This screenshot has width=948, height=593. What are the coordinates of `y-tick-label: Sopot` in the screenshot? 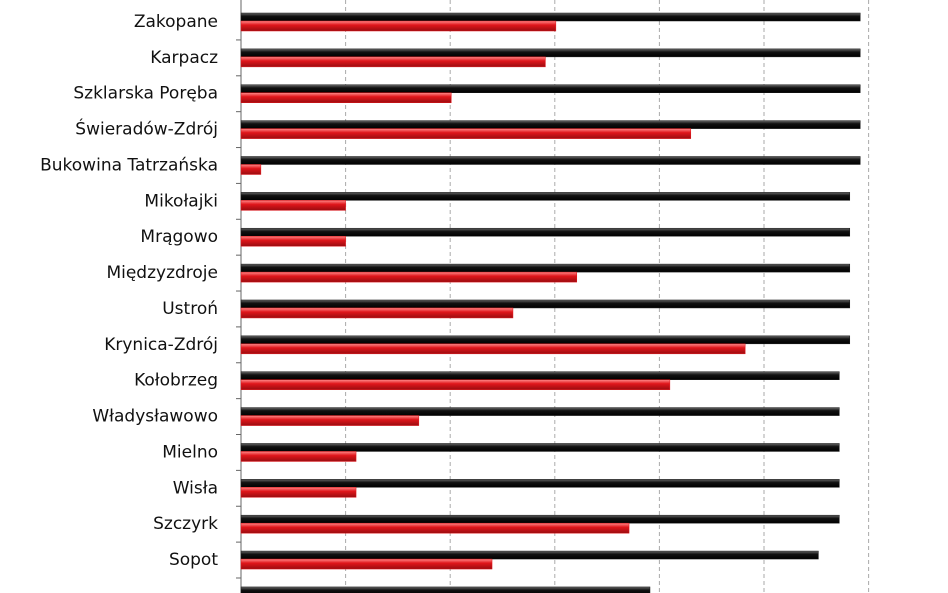 It's located at (193, 560).